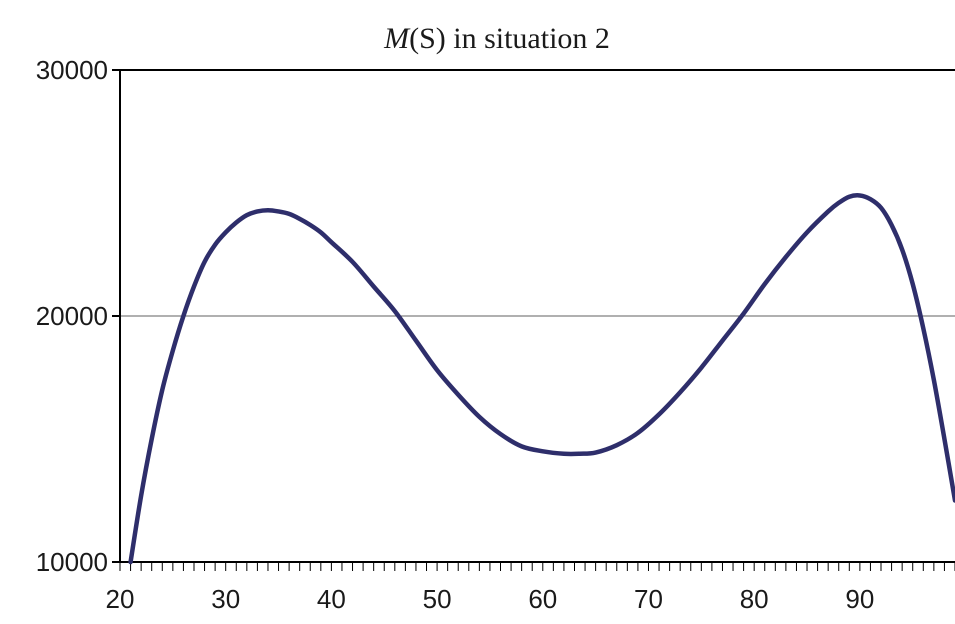  Describe the element at coordinates (509, 38) in the screenshot. I see `chart-title-rest: (S) in situation 2` at that location.